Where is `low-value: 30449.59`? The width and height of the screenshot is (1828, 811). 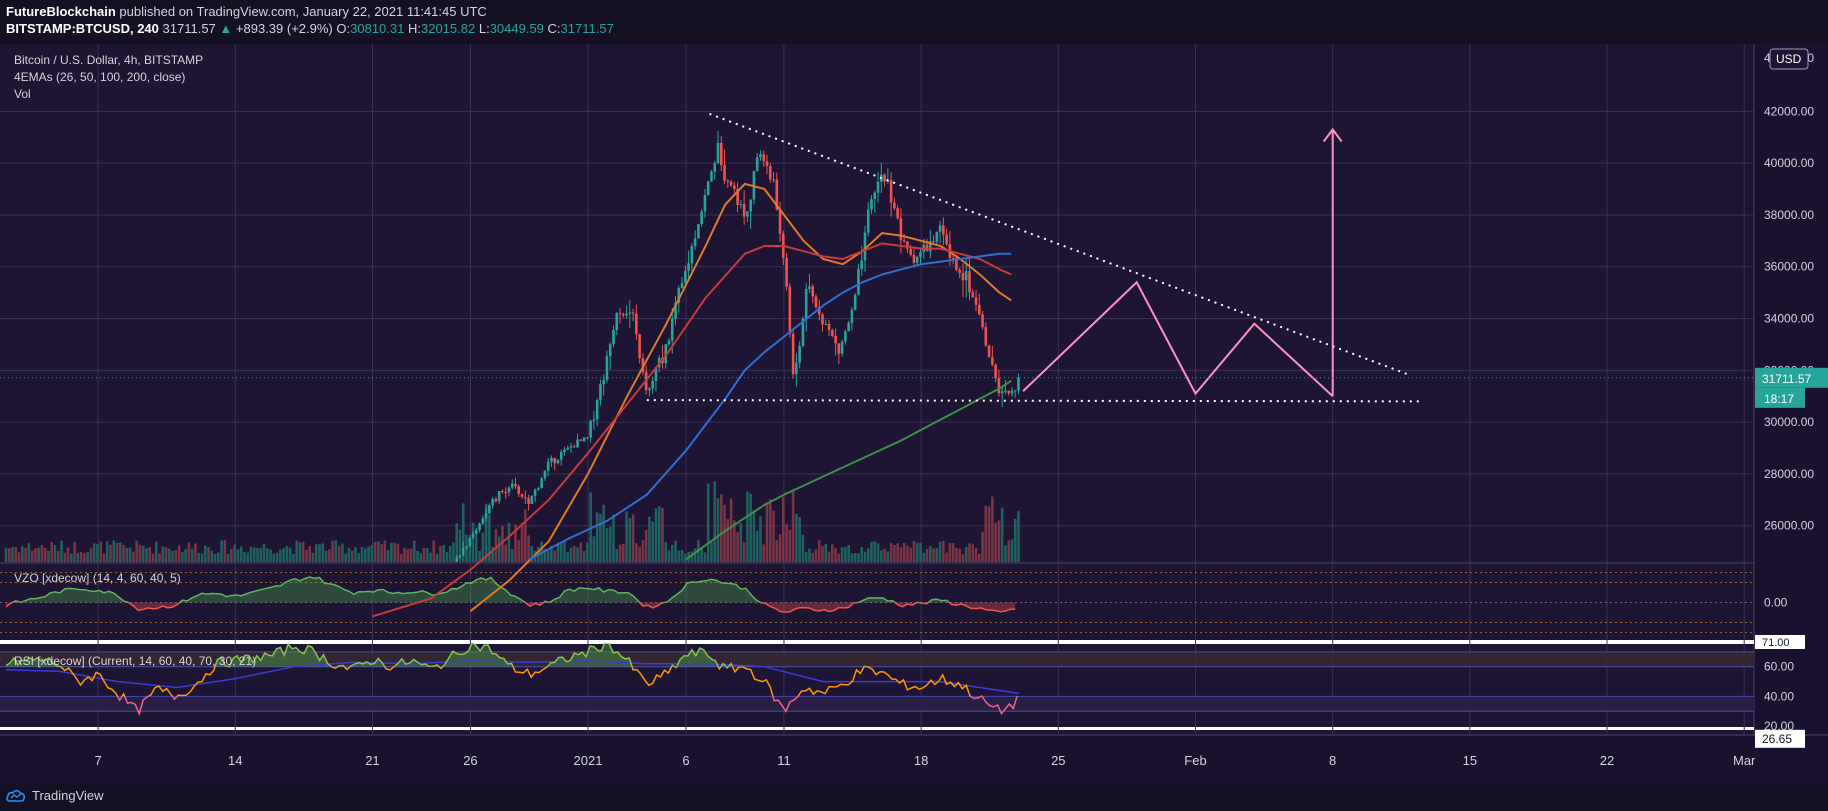 low-value: 30449.59 is located at coordinates (516, 28).